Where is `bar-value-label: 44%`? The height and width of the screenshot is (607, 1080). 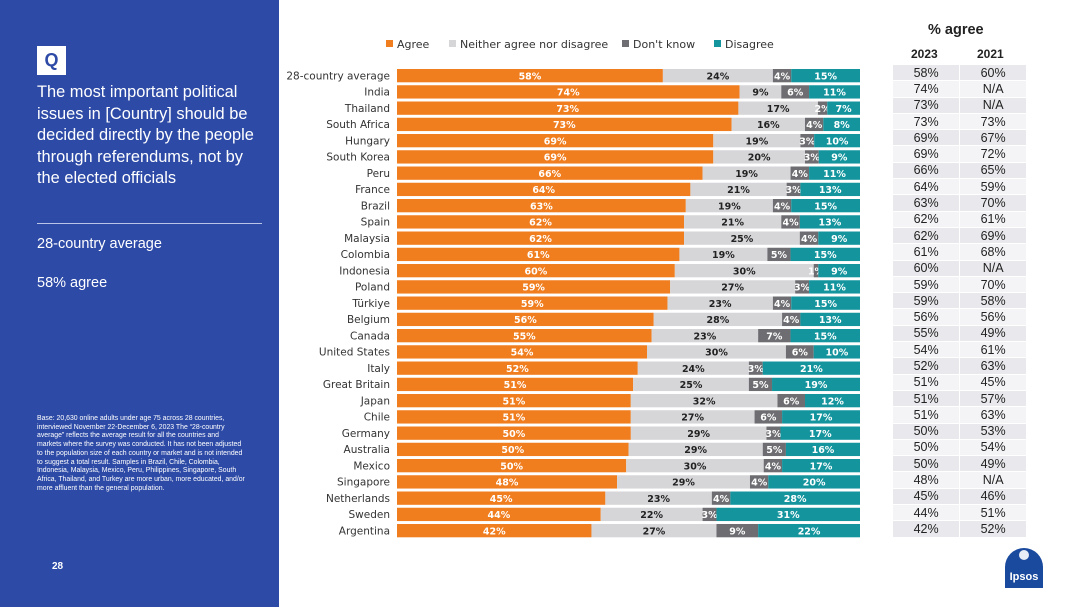
bar-value-label: 44% is located at coordinates (498, 515).